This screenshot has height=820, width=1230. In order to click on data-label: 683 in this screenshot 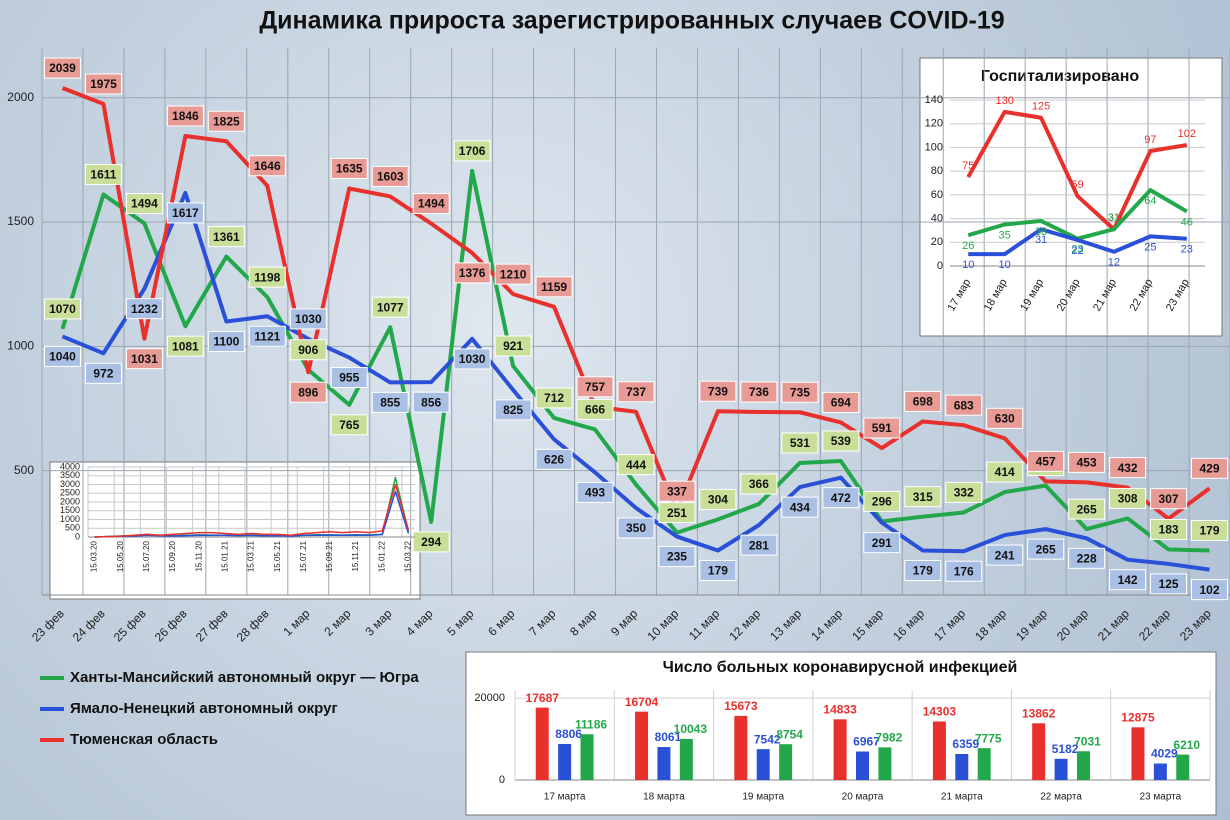, I will do `click(964, 405)`.